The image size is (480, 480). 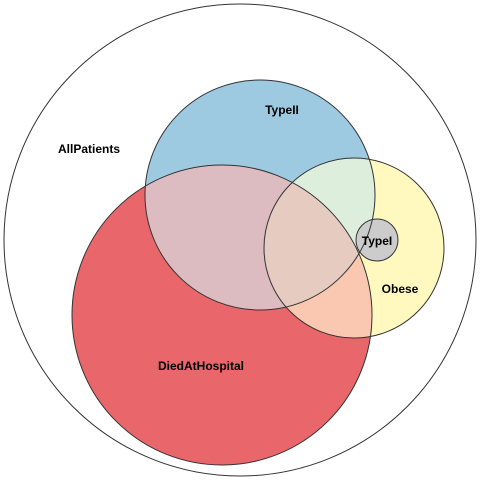 I want to click on set-typei-circle, so click(x=377, y=240).